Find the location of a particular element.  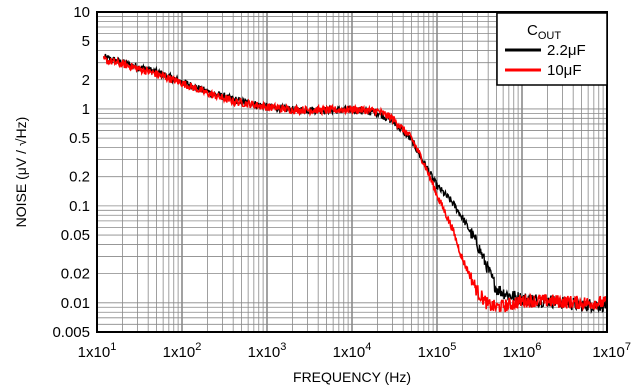

legend-label: 10μF is located at coordinates (564, 70).